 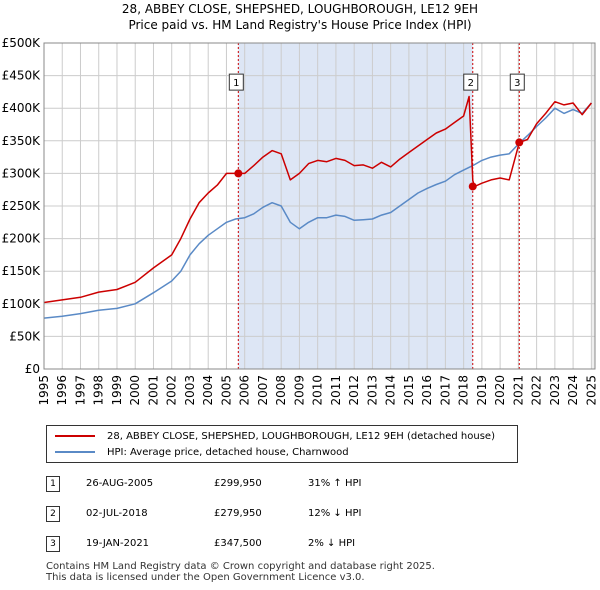 I want to click on x-tick-label: 2022, so click(x=537, y=390).